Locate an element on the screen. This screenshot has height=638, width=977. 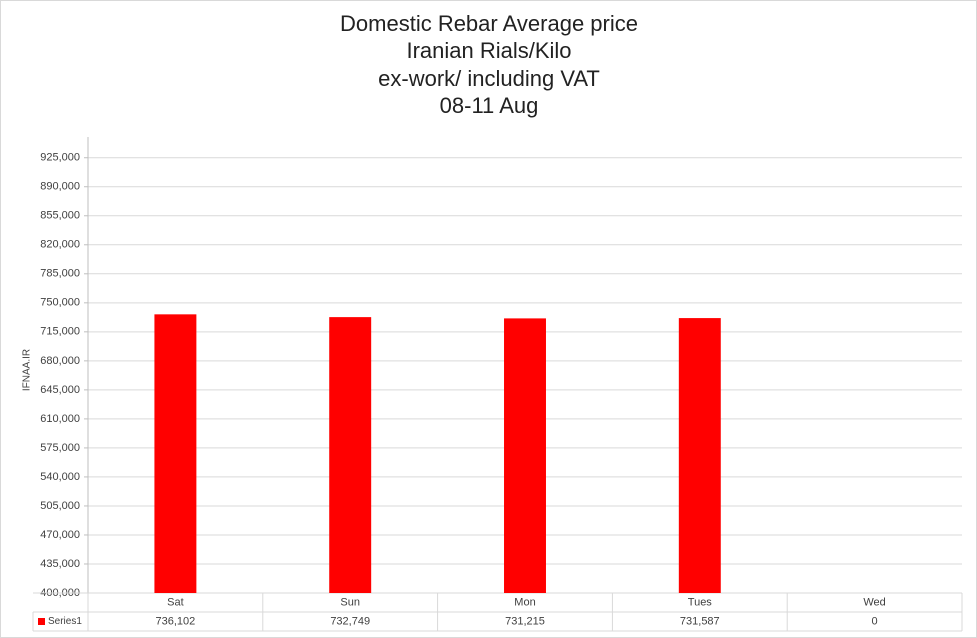
y-tick-label: 435,000 is located at coordinates (60, 564).